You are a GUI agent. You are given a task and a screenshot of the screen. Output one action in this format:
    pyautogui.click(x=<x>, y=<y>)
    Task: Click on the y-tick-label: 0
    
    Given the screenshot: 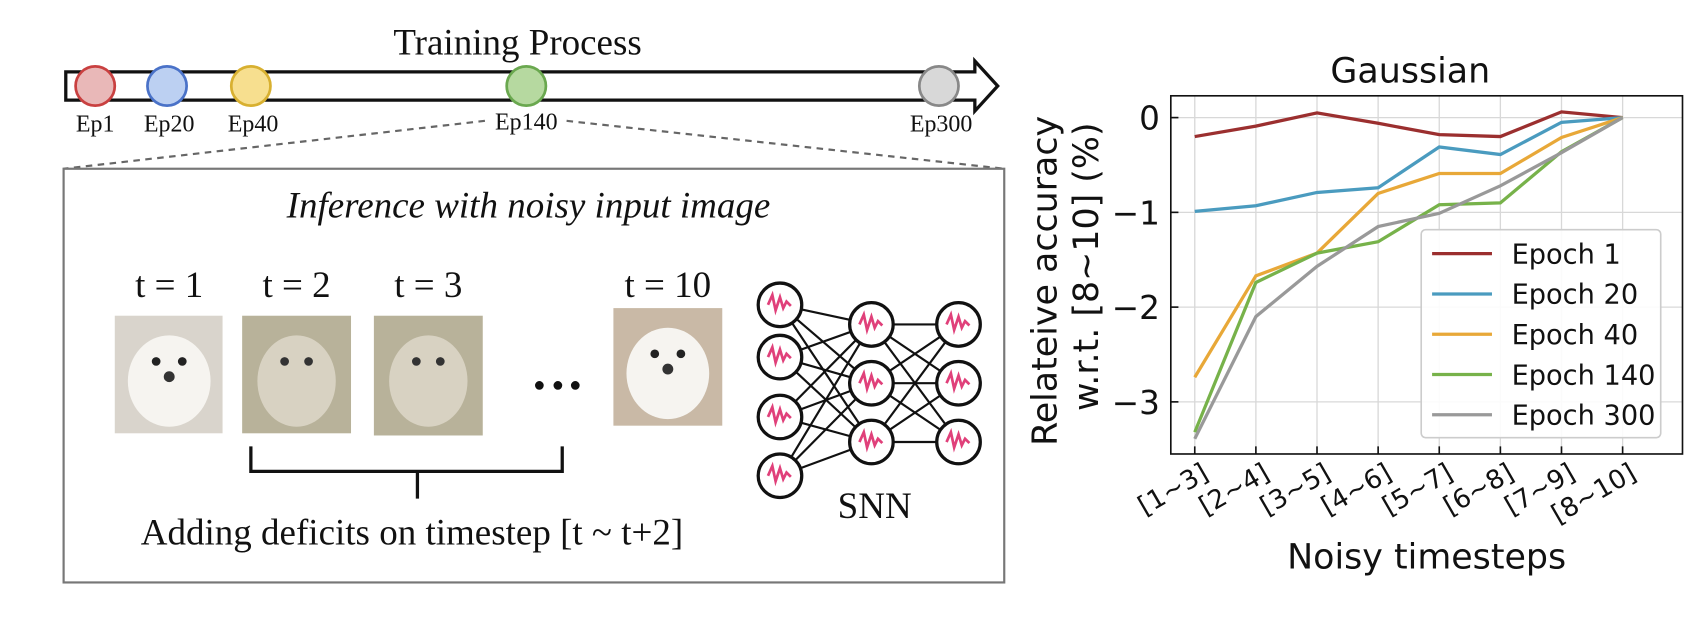 What is the action you would take?
    pyautogui.click(x=1149, y=119)
    